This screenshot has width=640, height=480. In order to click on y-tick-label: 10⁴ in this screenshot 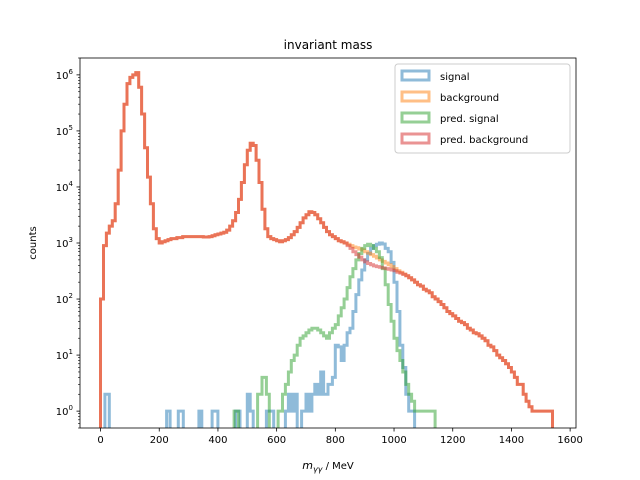, I will do `click(65, 187)`.